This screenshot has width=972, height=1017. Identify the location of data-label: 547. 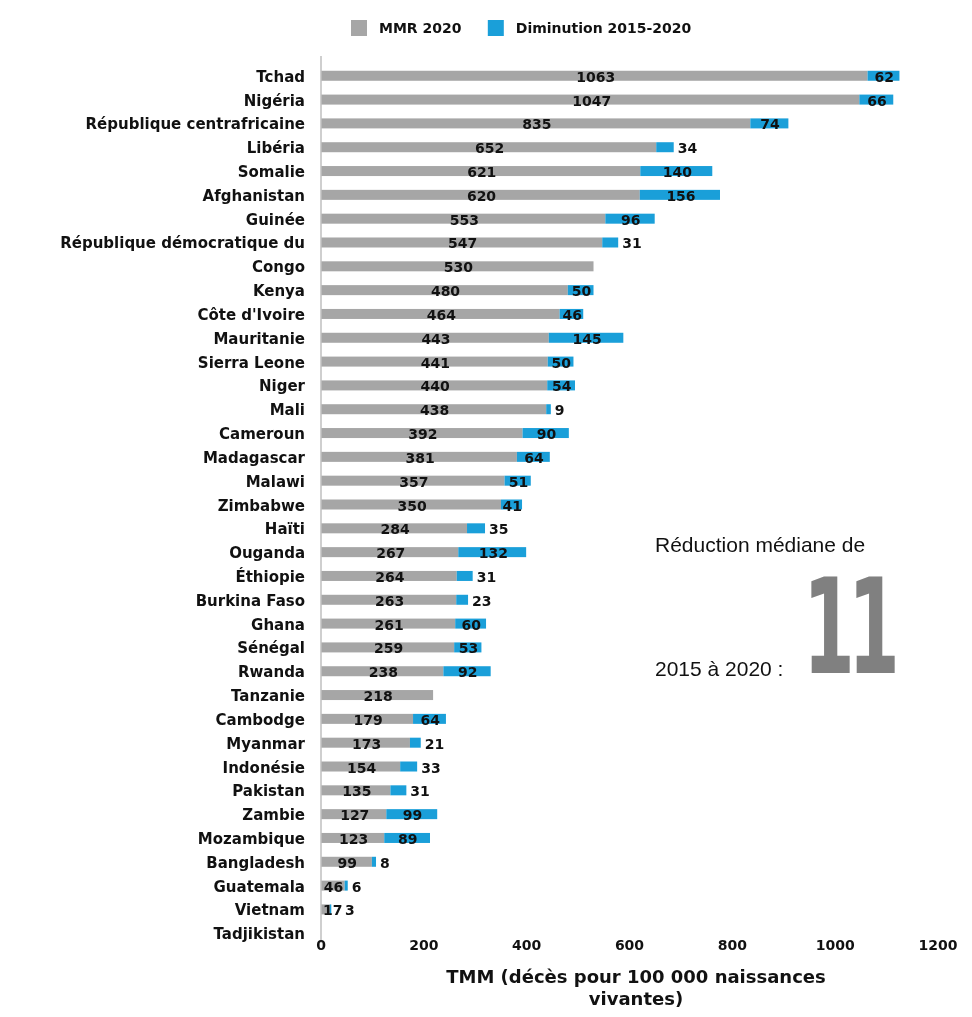
(463, 243).